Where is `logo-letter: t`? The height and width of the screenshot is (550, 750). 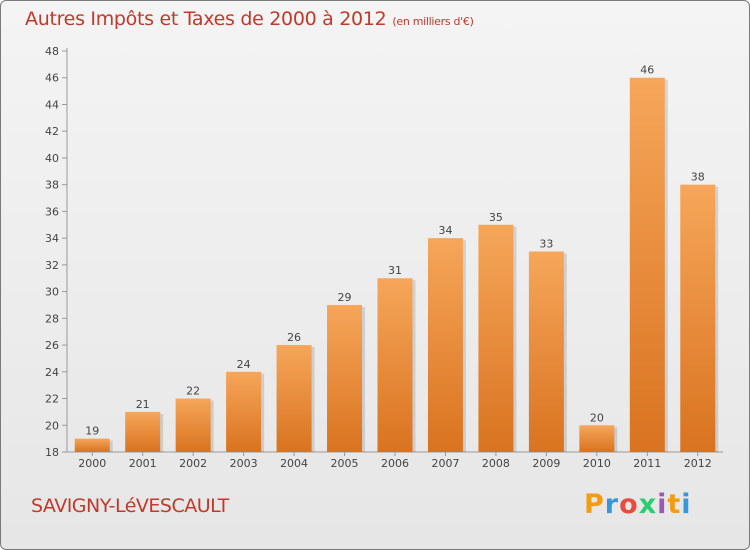 logo-letter: t is located at coordinates (674, 504).